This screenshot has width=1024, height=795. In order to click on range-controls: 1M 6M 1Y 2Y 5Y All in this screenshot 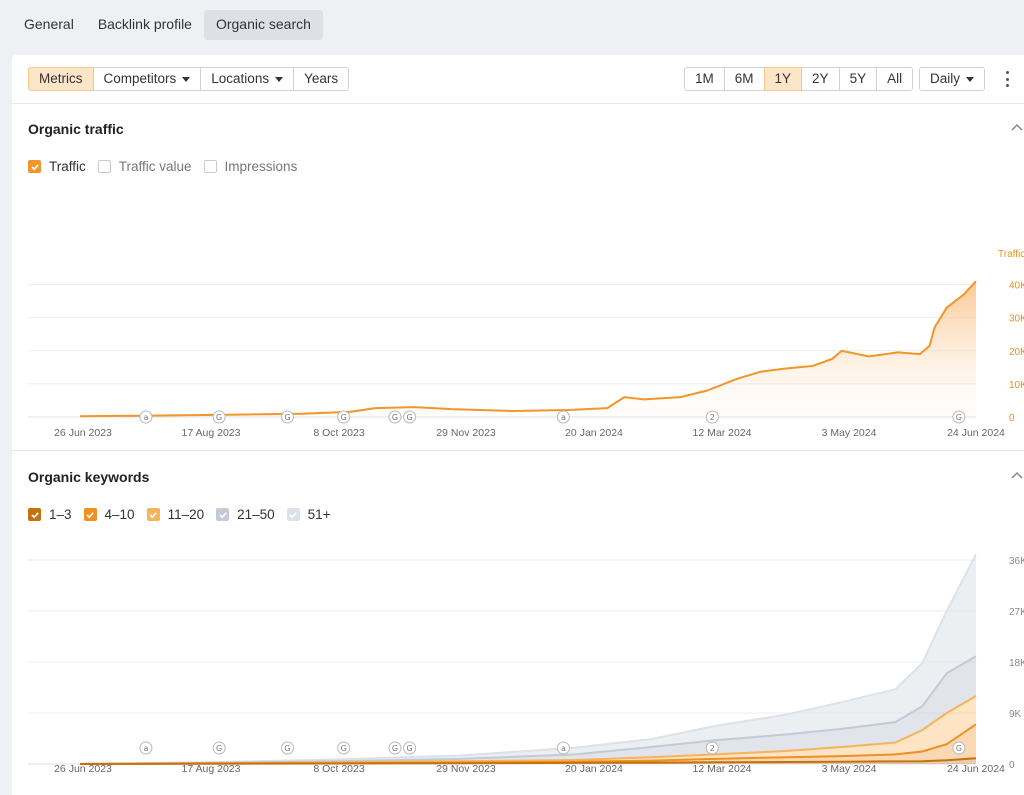, I will do `click(799, 79)`.